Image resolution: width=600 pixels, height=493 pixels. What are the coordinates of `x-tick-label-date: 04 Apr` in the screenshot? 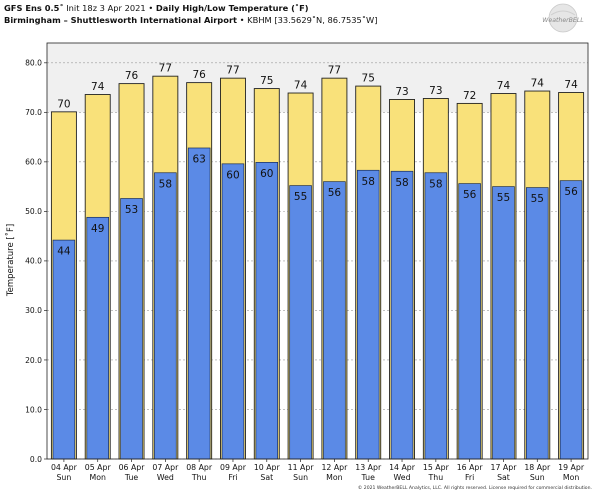 It's located at (64, 467).